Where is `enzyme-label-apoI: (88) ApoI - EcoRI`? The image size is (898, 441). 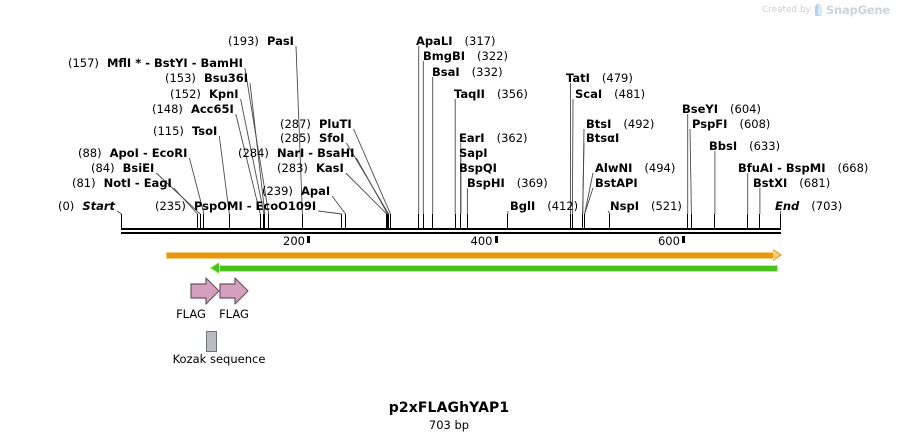
enzyme-label-apoI: (88) ApoI - EcoRI is located at coordinates (132, 153).